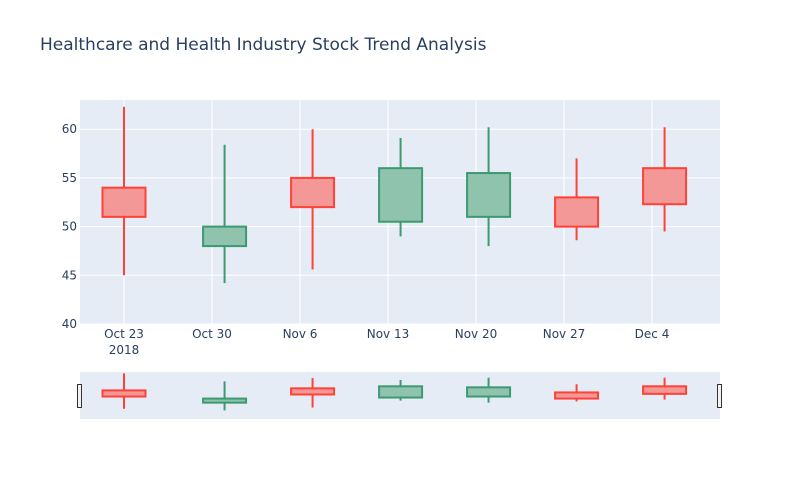 This screenshot has width=800, height=500. Describe the element at coordinates (69, 129) in the screenshot. I see `y-tick-label: 60` at that location.